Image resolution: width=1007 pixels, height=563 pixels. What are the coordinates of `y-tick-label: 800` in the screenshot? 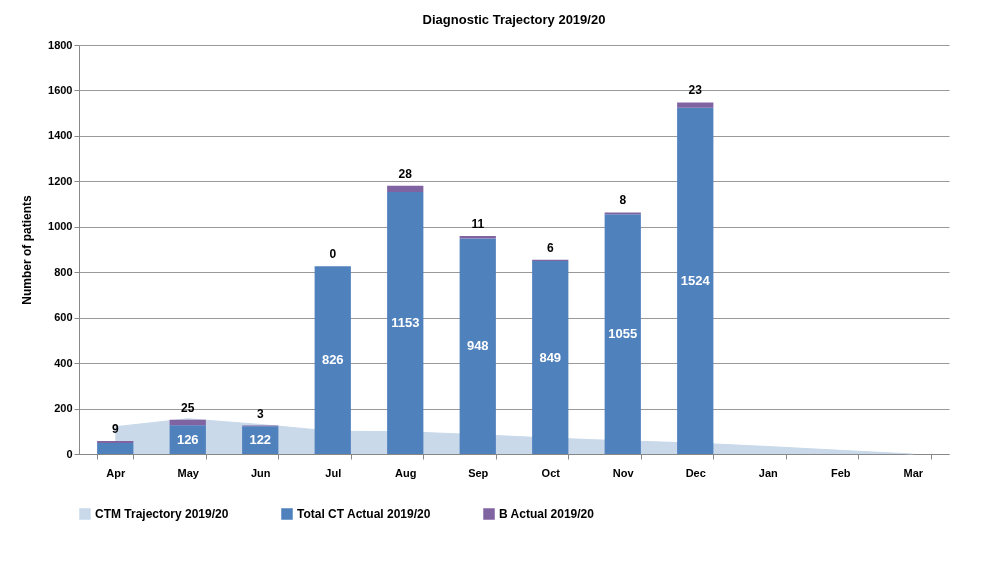 It's located at (63, 271).